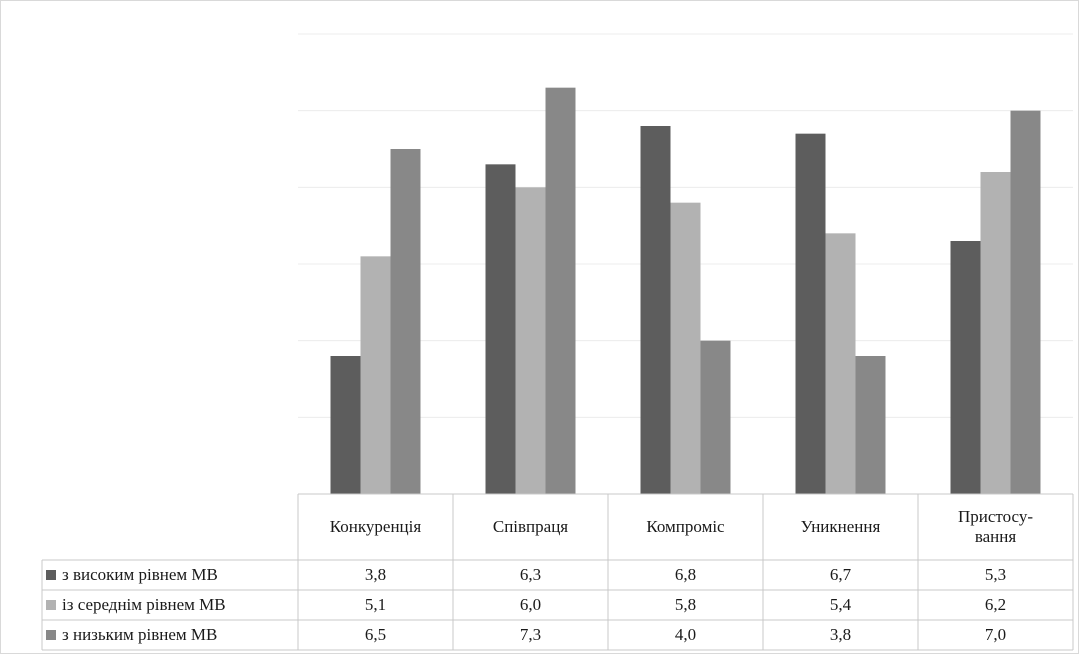  Describe the element at coordinates (685, 604) in the screenshot. I see `table-cell: 5,8` at that location.